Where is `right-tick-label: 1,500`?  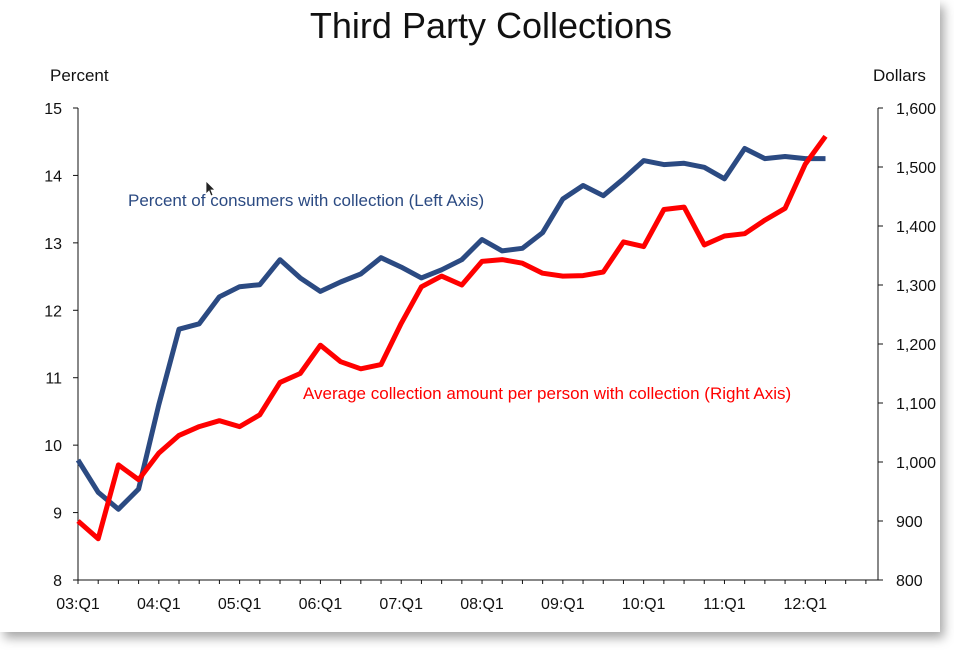
right-tick-label: 1,500 is located at coordinates (916, 168).